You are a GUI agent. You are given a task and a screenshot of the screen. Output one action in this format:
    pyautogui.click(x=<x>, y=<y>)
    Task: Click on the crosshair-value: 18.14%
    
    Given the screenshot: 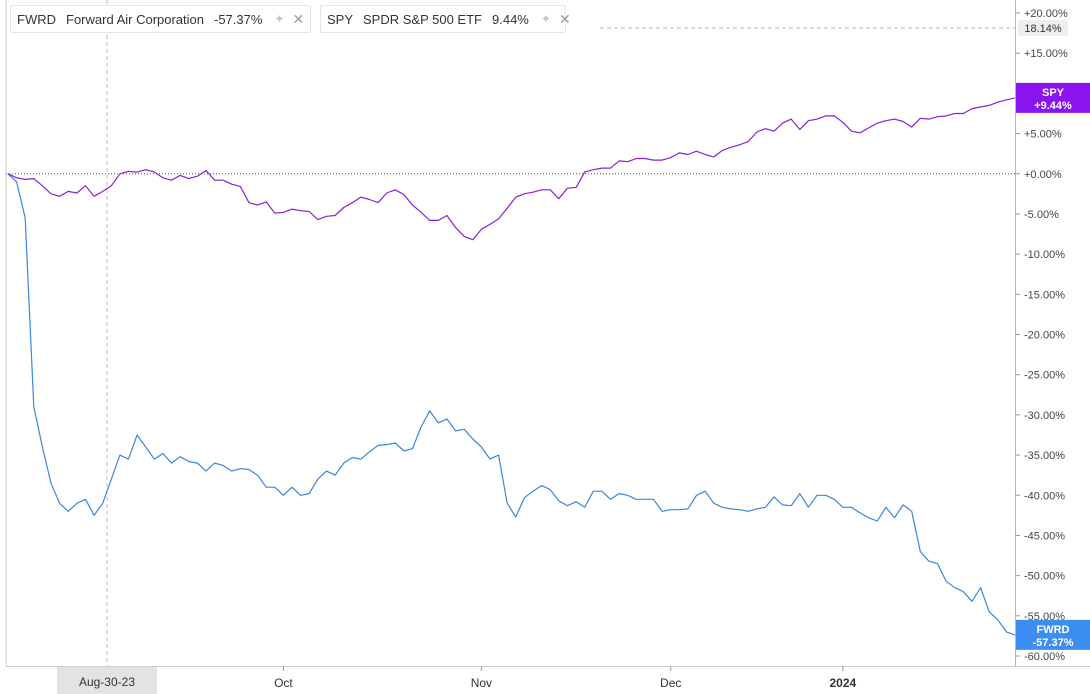 What is the action you would take?
    pyautogui.click(x=1043, y=29)
    